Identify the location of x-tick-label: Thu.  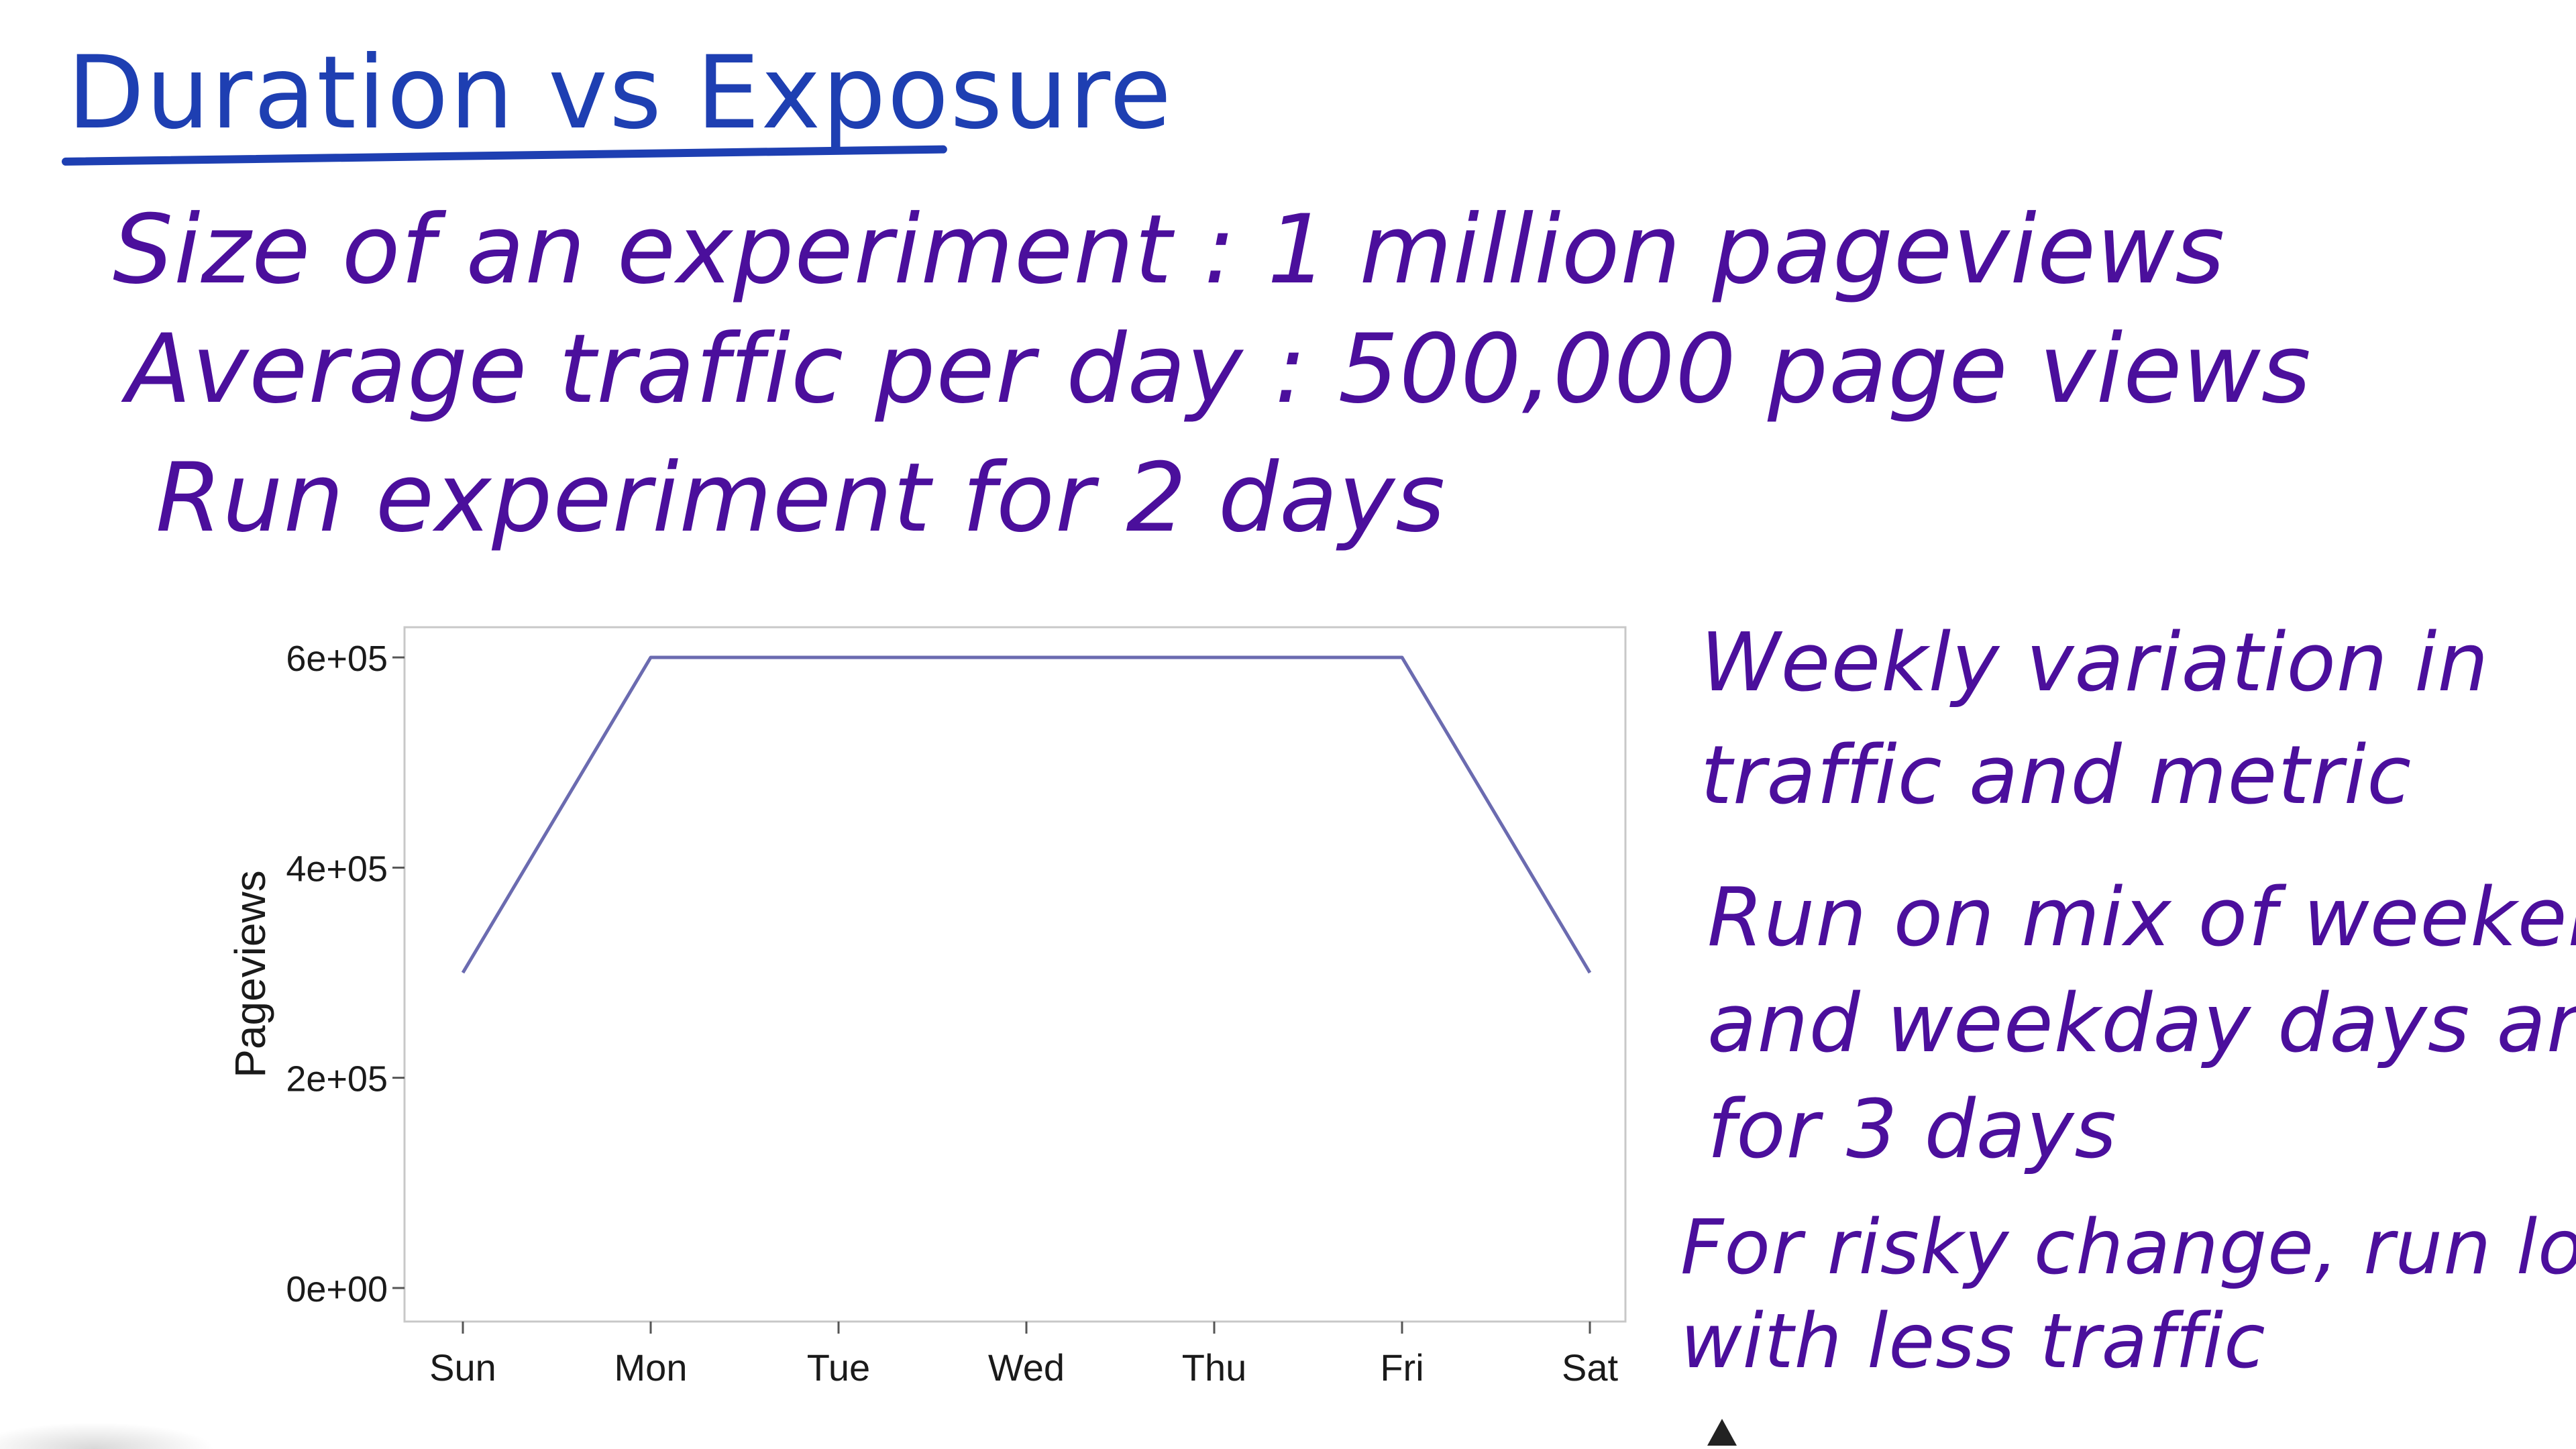
(1214, 1367).